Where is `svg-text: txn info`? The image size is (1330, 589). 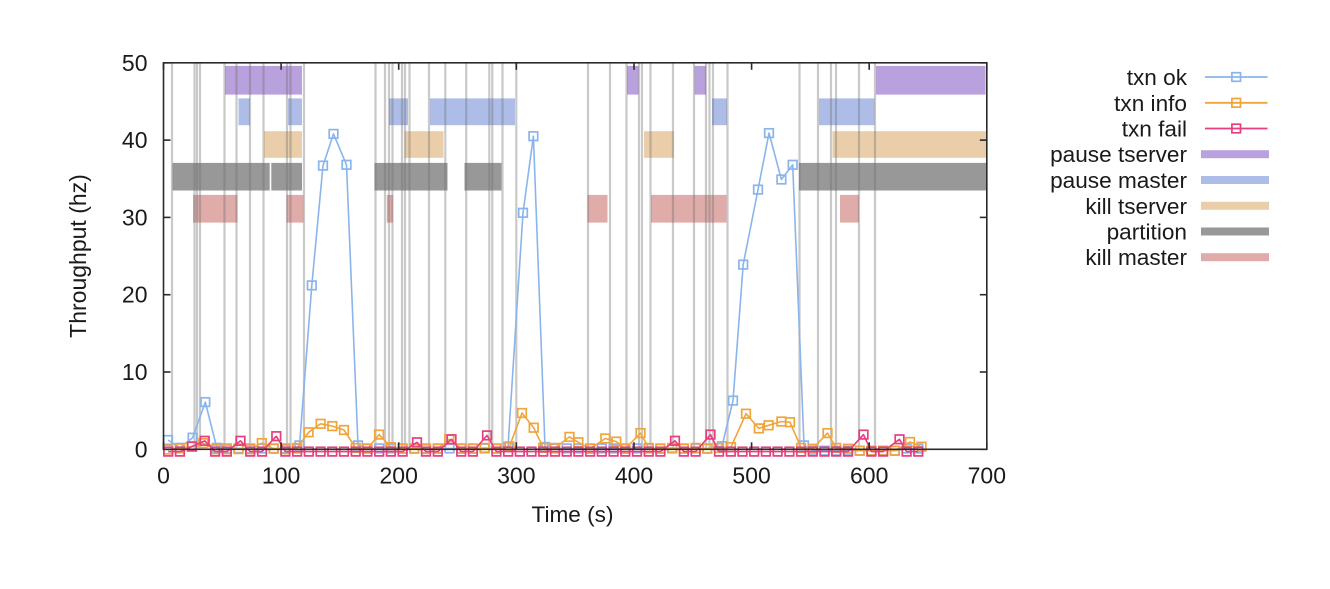
svg-text: txn info is located at coordinates (1150, 103).